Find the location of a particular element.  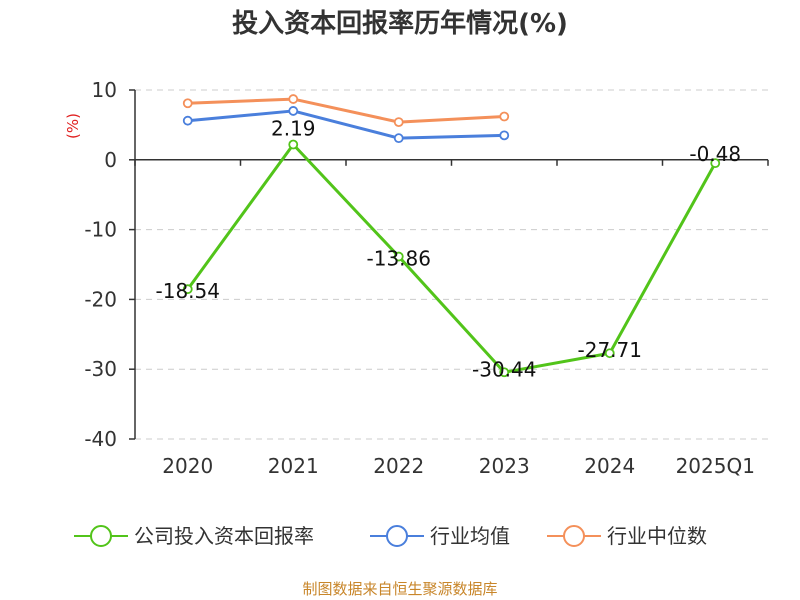

x-tick-label-2025Q1: 2025Q1 is located at coordinates (715, 466).